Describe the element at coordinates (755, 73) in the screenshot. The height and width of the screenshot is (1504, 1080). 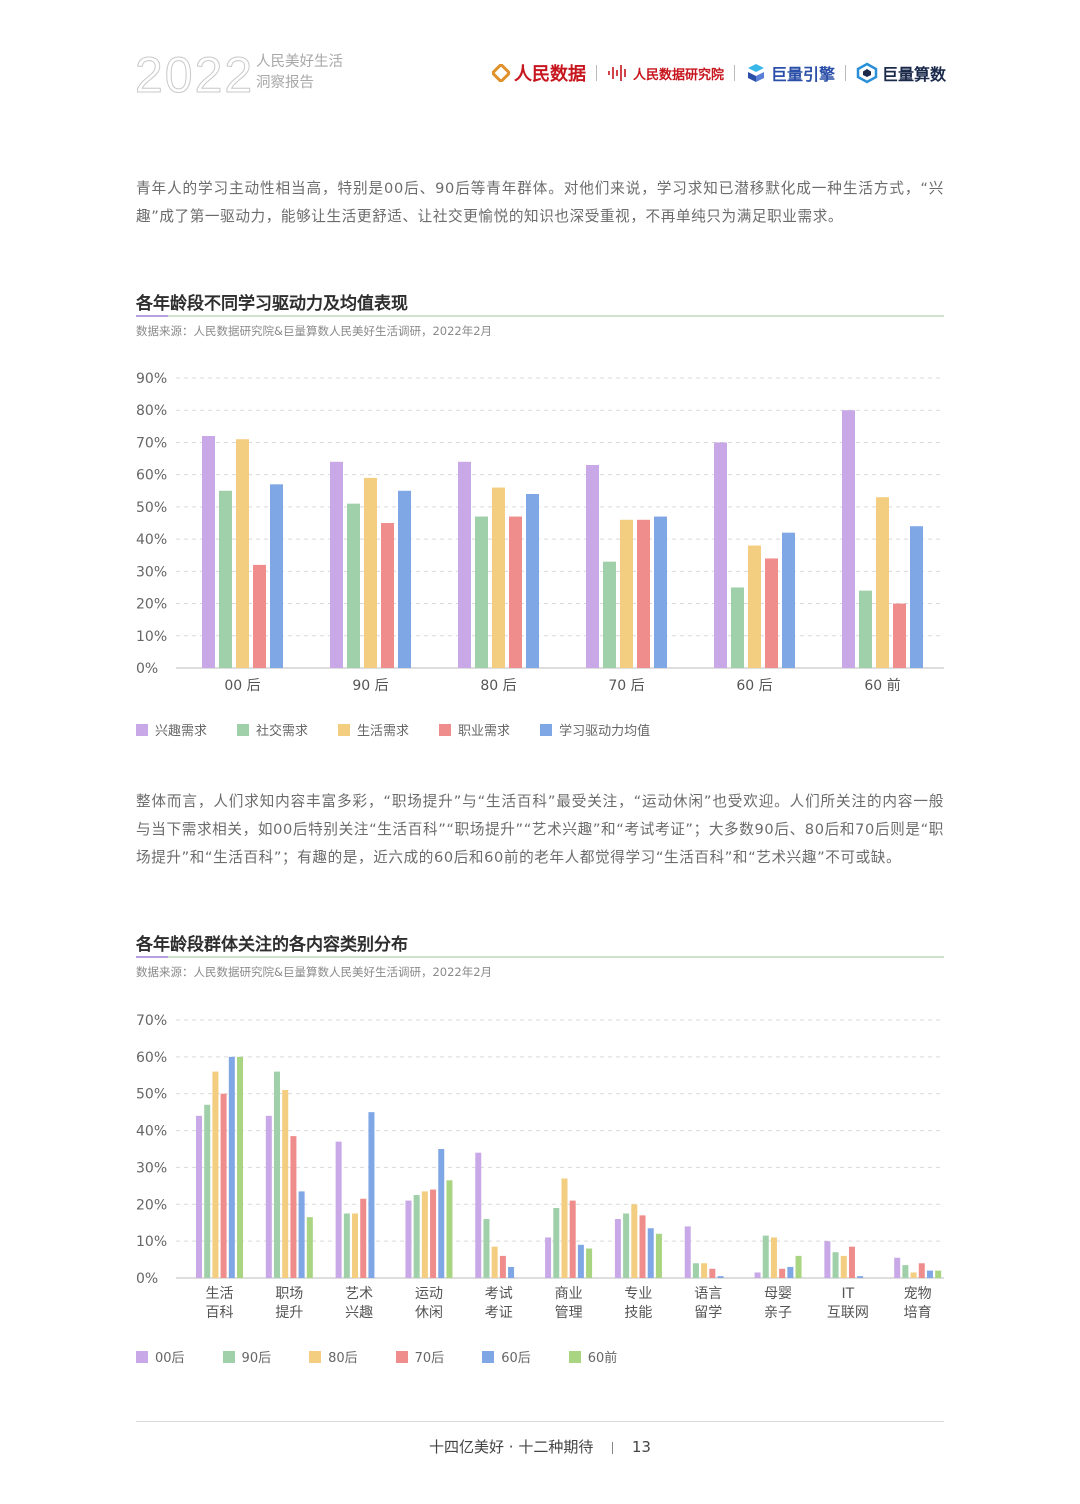
I see `ocean-engine-icon` at that location.